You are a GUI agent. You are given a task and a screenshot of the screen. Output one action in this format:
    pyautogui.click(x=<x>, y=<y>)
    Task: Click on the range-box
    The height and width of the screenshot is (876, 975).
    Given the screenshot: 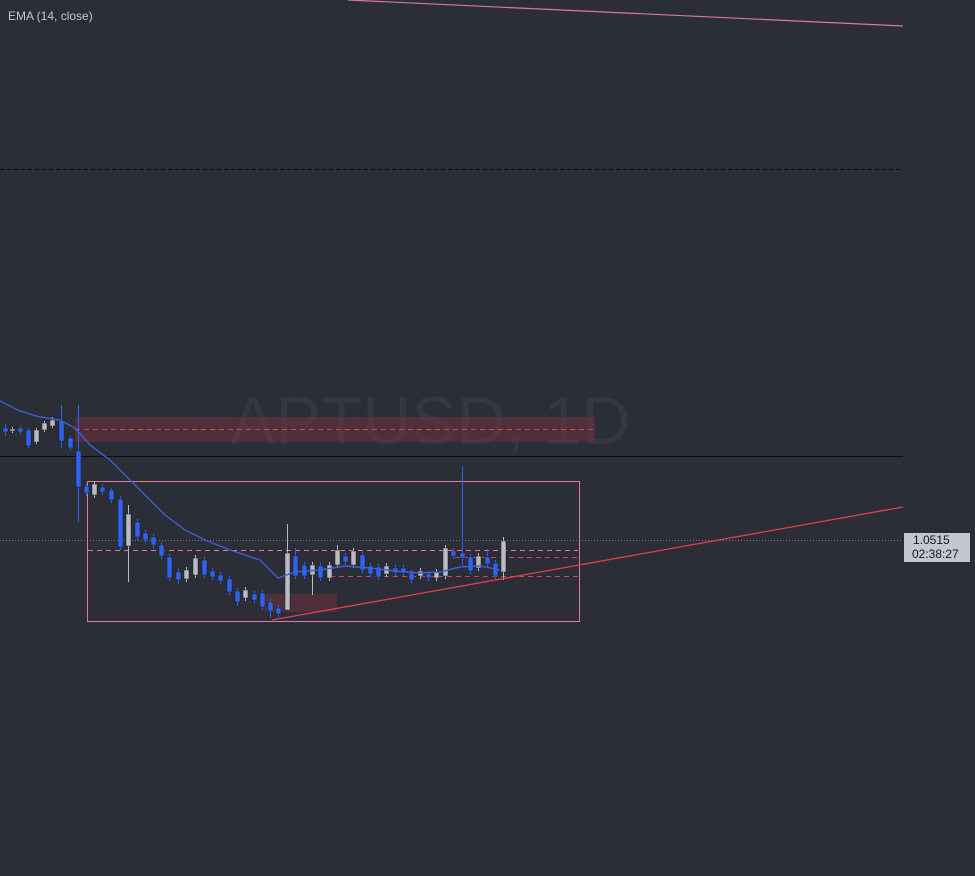 What is the action you would take?
    pyautogui.click(x=333, y=551)
    